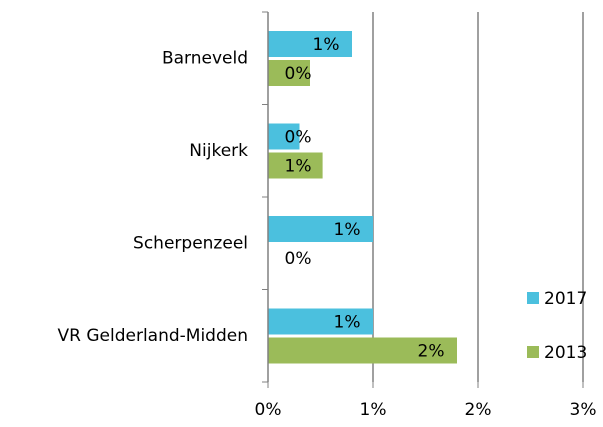 Image resolution: width=603 pixels, height=427 pixels. Describe the element at coordinates (373, 410) in the screenshot. I see `x-tick-label: 1%` at that location.